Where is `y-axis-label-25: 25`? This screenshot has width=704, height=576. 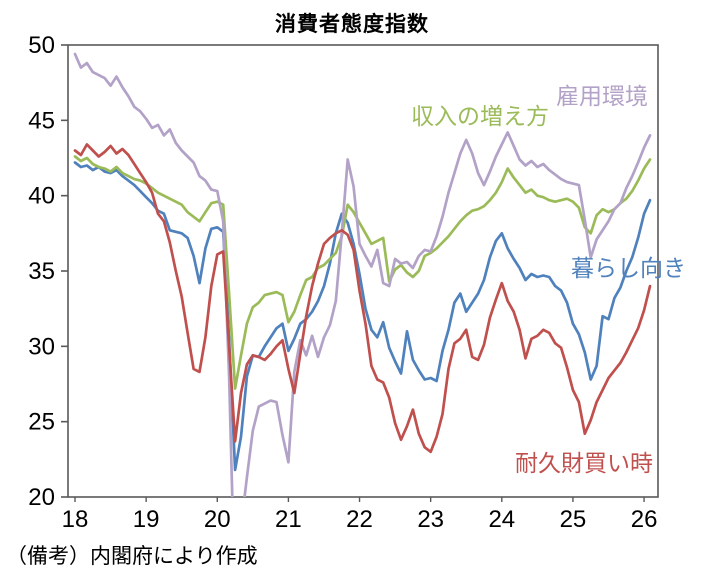
y-axis-label-25: 25 is located at coordinates (41, 422).